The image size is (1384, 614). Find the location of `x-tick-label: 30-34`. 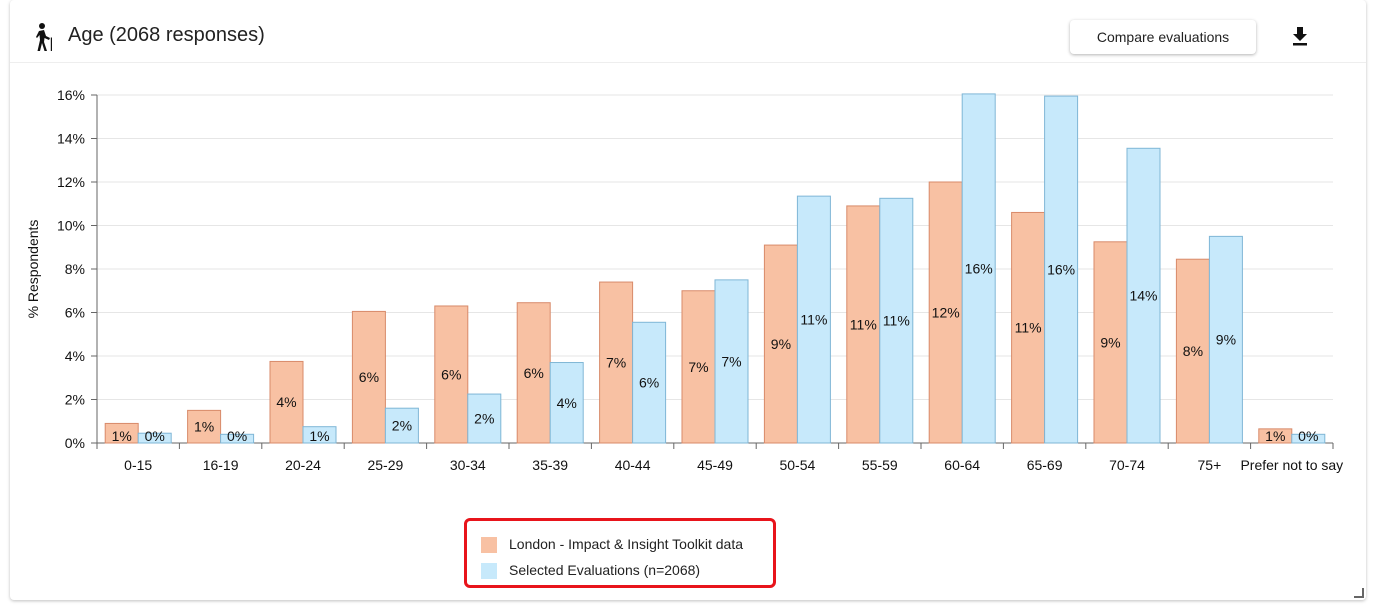

x-tick-label: 30-34 is located at coordinates (468, 465).